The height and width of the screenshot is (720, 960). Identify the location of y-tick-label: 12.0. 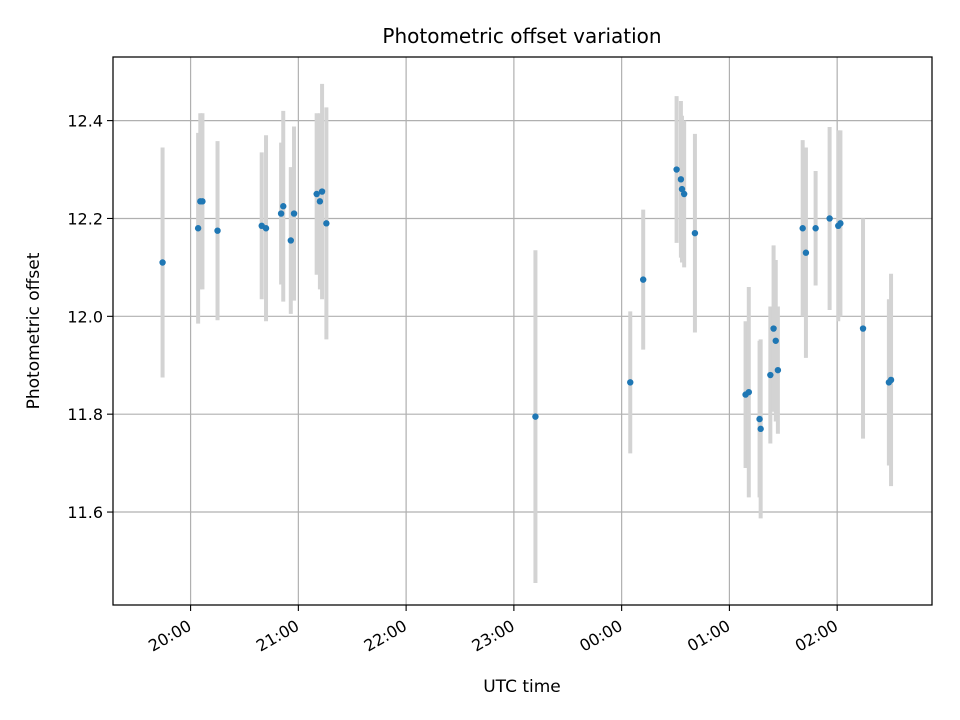
(85, 316).